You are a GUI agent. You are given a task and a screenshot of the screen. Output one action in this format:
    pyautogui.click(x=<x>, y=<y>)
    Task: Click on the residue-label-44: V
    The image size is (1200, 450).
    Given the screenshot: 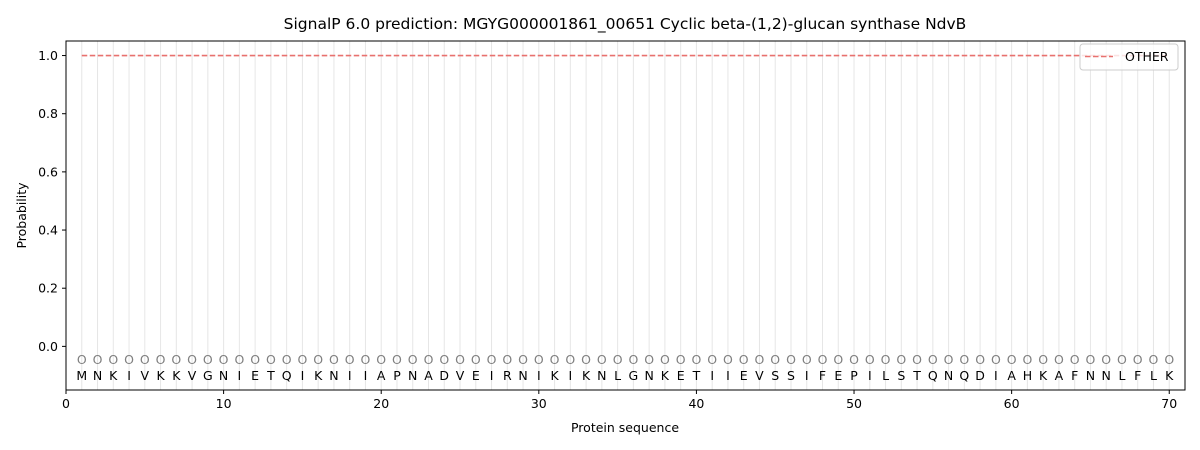 What is the action you would take?
    pyautogui.click(x=759, y=375)
    